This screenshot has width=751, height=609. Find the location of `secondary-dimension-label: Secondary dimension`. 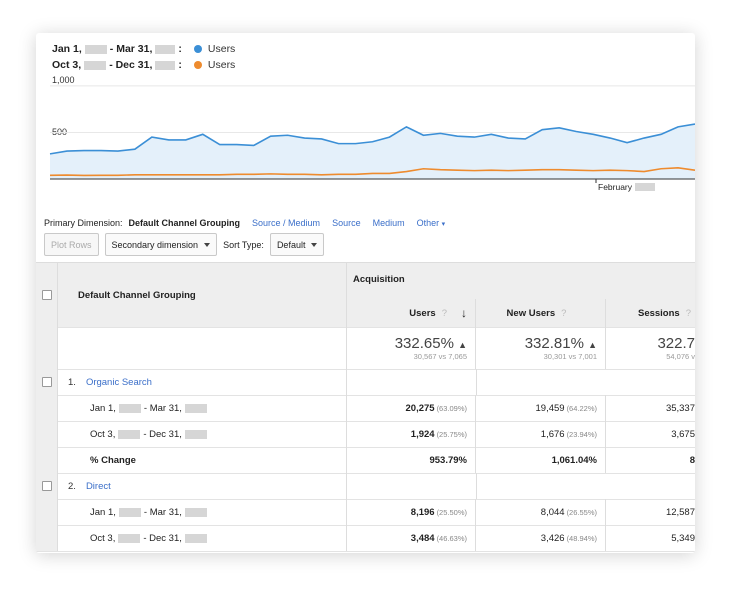

secondary-dimension-label: Secondary dimension is located at coordinates (155, 244).